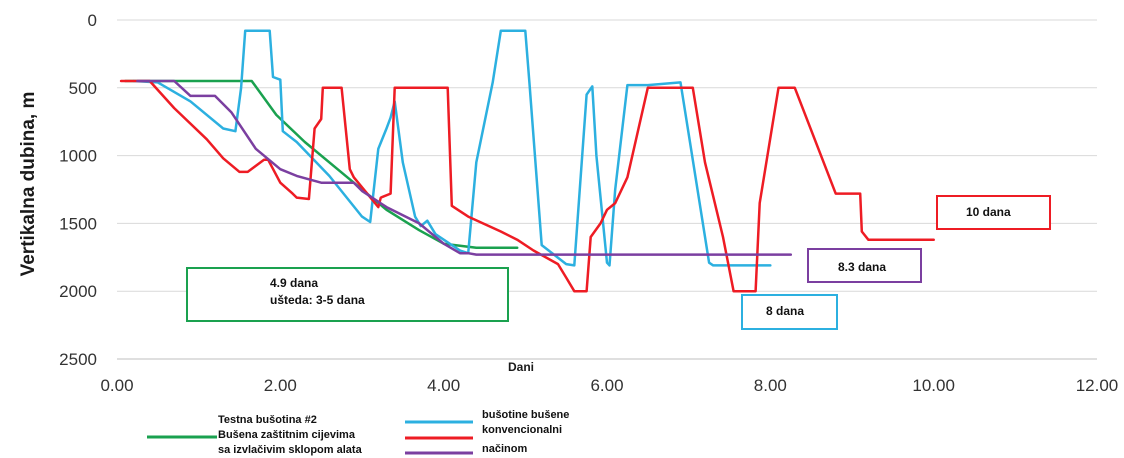  What do you see at coordinates (280, 385) in the screenshot?
I see `x-tick-label: 2.00` at bounding box center [280, 385].